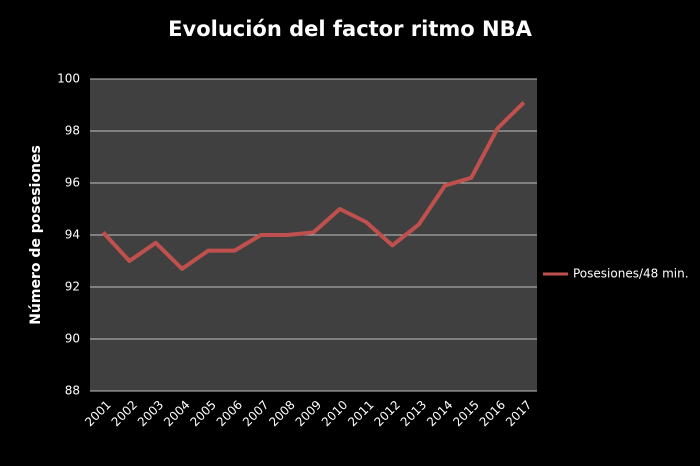  I want to click on y-tick-label: 88, so click(72, 391).